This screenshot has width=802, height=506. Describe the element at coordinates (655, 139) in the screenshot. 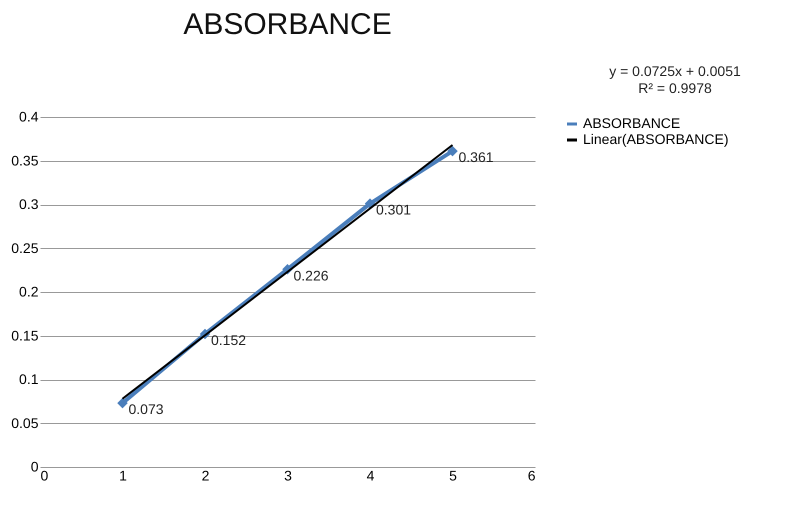

I see `legend-label: Linear(ABSORBANCE)` at that location.